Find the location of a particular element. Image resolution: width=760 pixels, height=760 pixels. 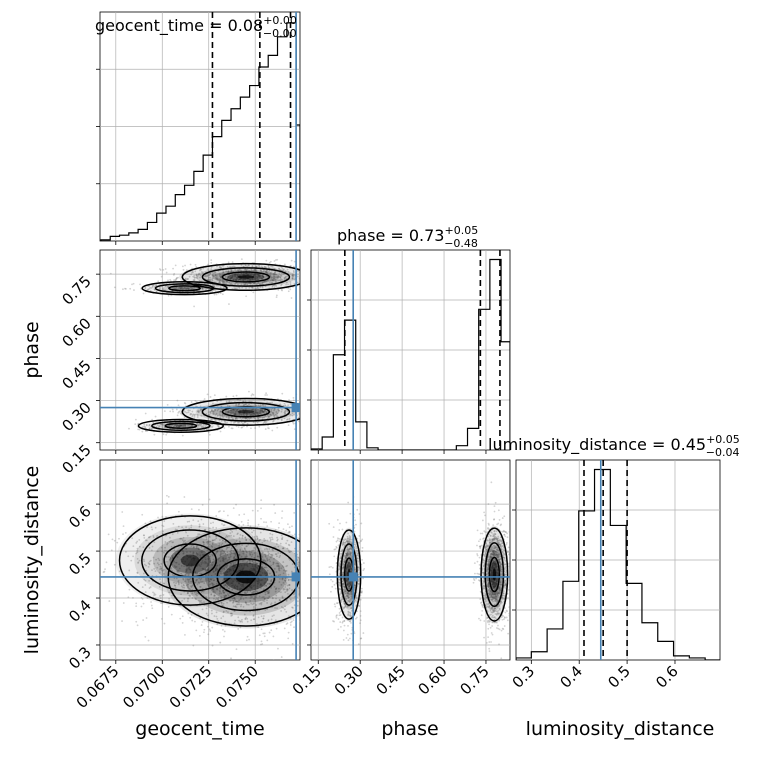

ylabel-phase: phase is located at coordinates (32, 349).